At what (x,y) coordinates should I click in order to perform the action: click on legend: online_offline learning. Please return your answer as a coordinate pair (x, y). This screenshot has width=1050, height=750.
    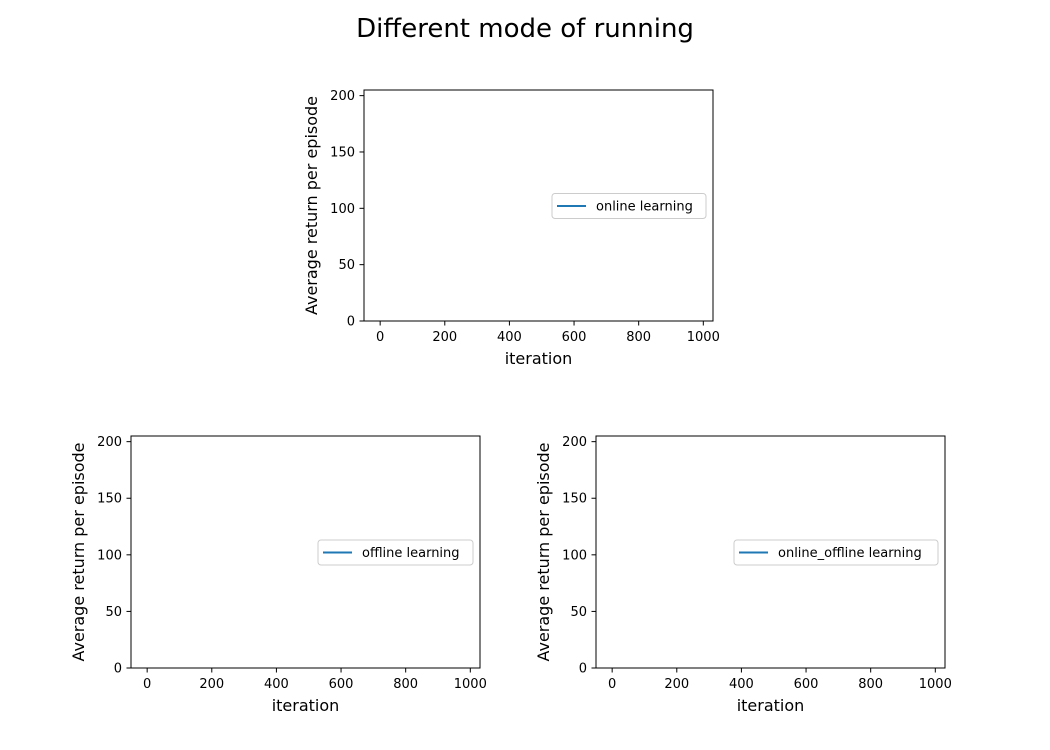
    Looking at the image, I should click on (836, 552).